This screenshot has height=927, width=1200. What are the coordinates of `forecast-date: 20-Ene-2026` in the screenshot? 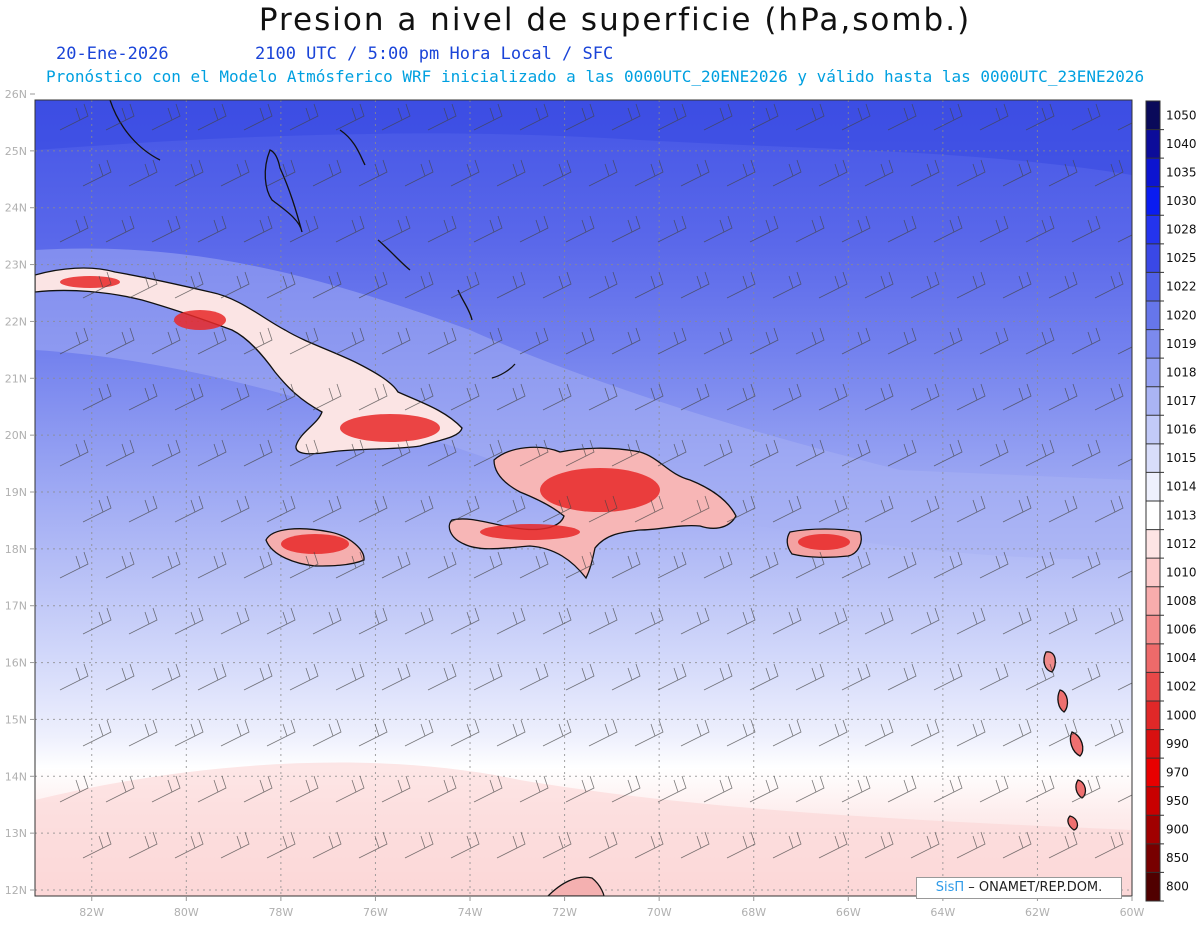 It's located at (112, 54).